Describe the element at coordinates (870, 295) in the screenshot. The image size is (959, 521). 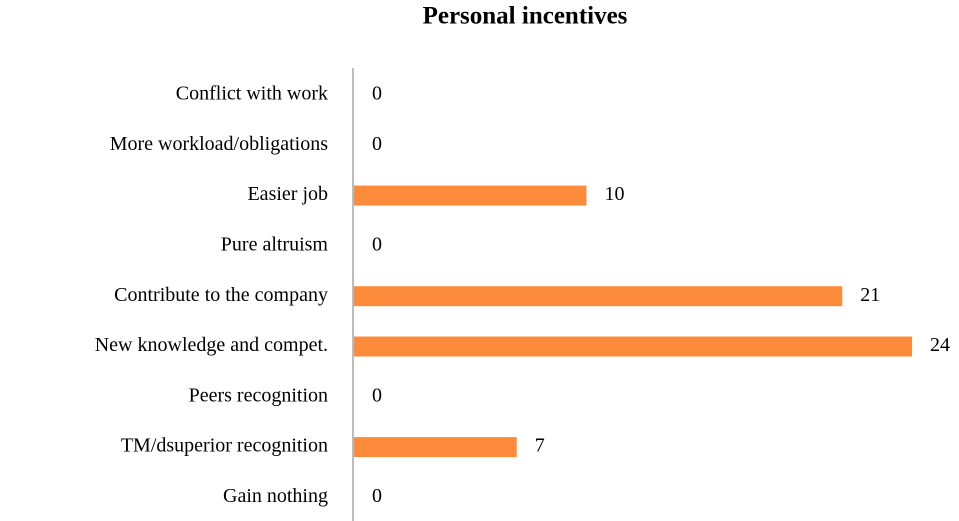
I see `data-label: 21` at that location.